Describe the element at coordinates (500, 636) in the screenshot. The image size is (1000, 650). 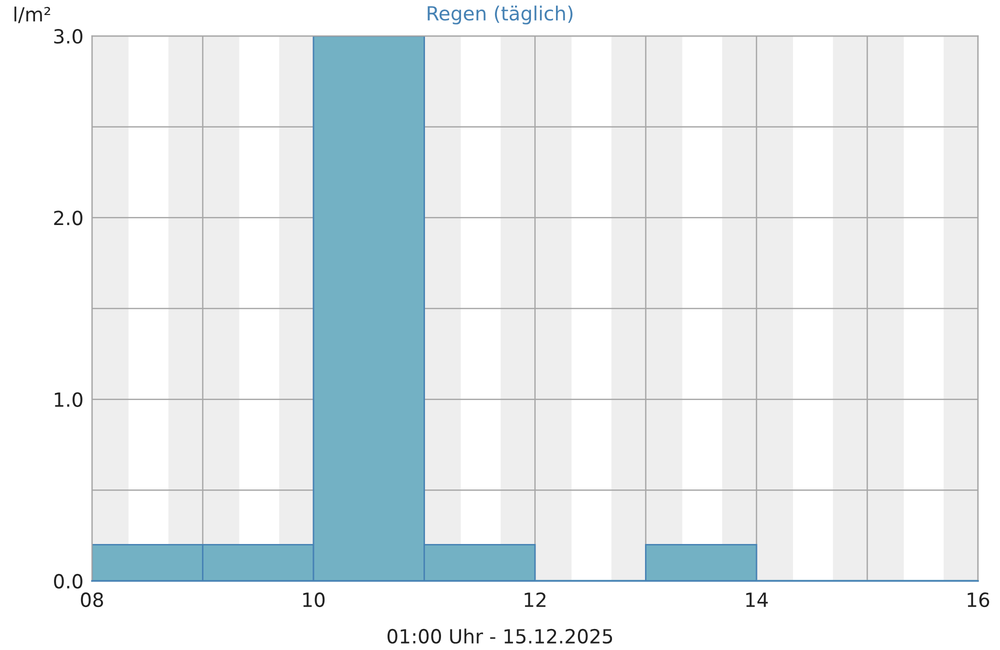
I see `x-axis-title: 01:00 Uhr - 15.12.2025` at that location.